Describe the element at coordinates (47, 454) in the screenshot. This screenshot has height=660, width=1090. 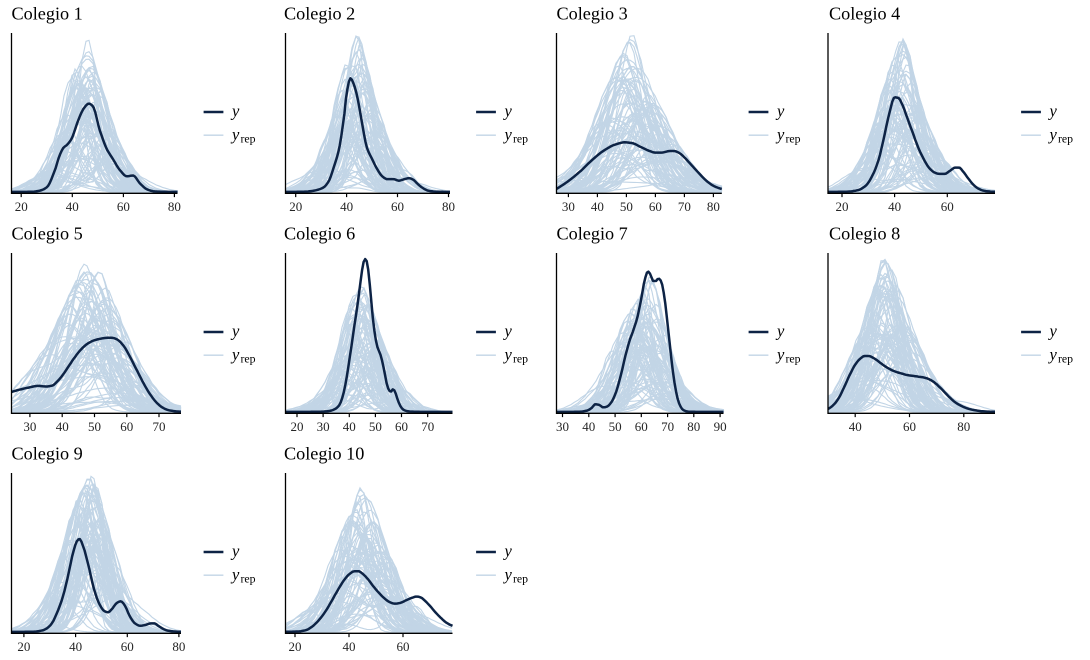
I see `svg-text: Colegio 9` at that location.